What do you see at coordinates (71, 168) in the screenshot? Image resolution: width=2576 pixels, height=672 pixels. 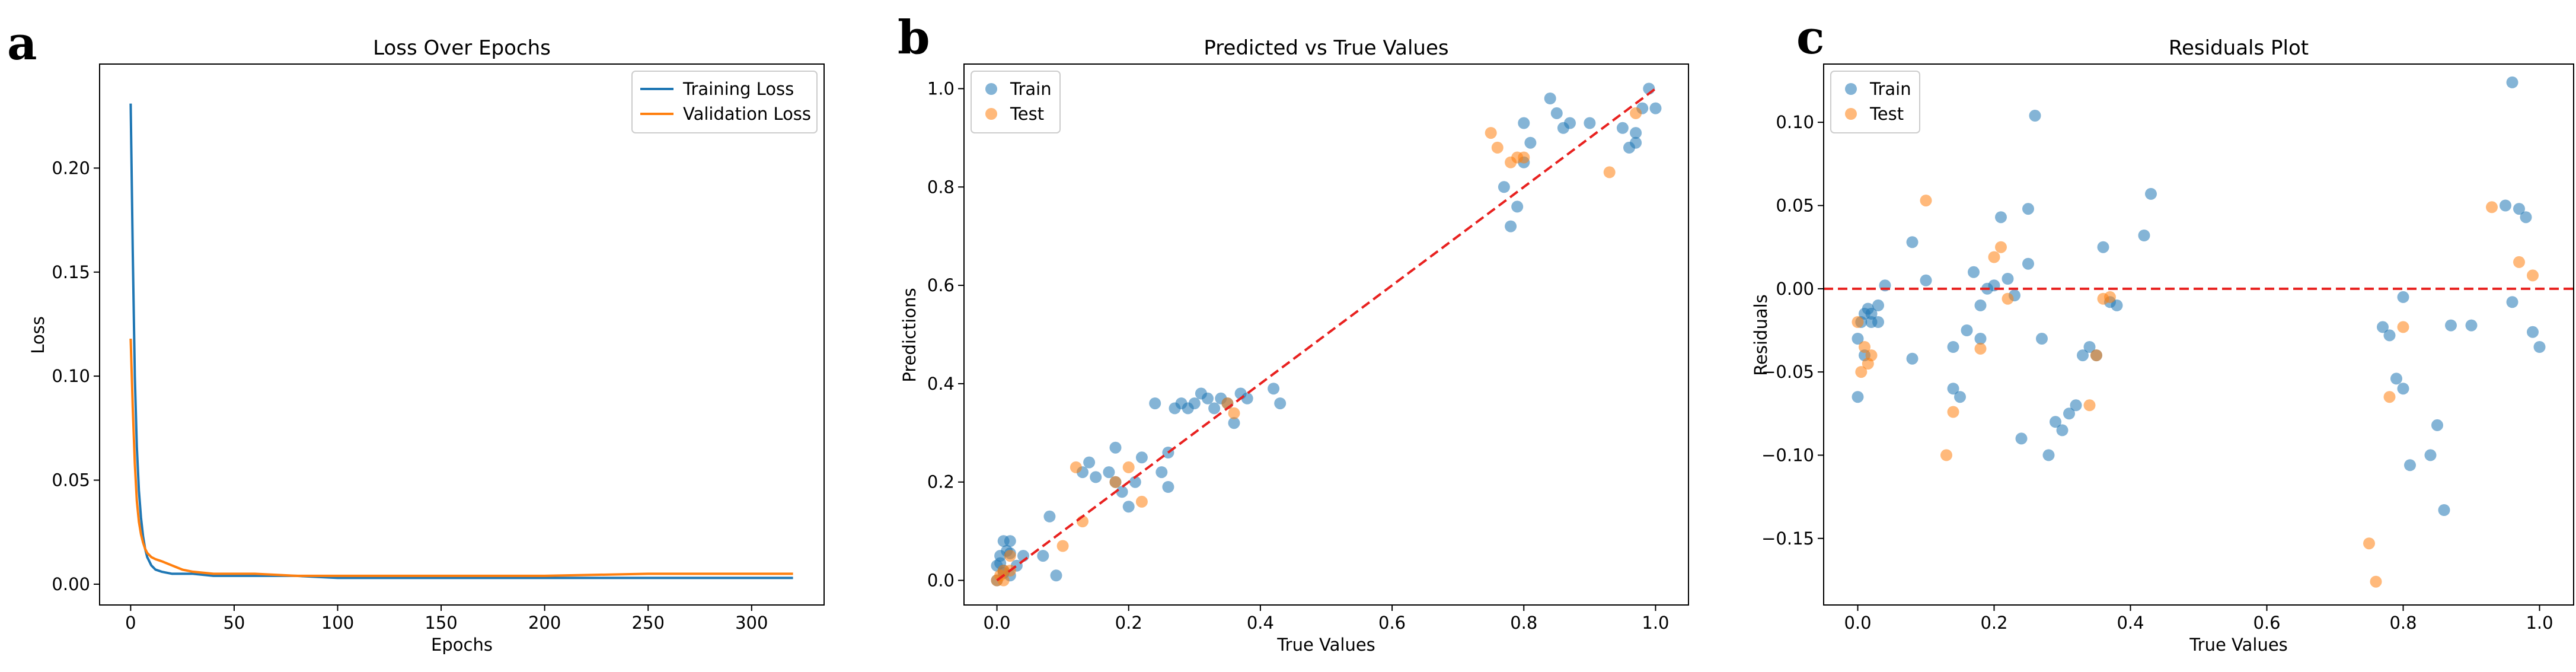 I see `y-tick-label: 0.20` at bounding box center [71, 168].